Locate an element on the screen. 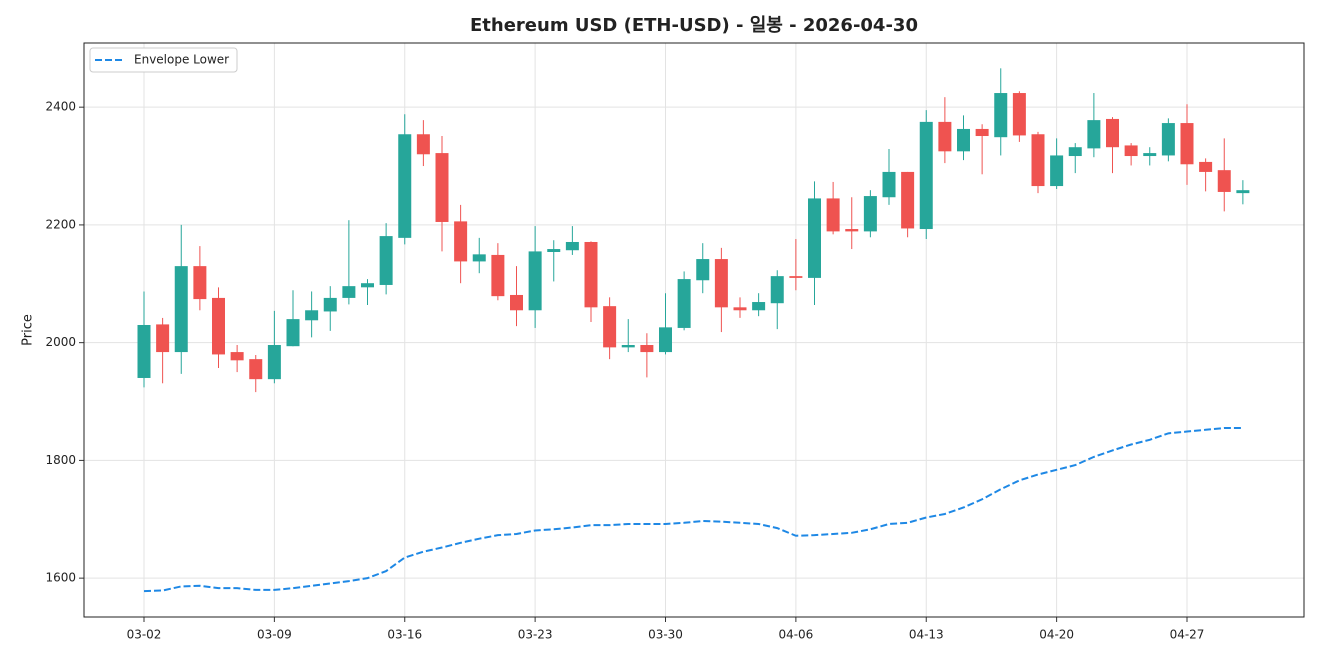  x-tick-label: 03-09 is located at coordinates (274, 635).